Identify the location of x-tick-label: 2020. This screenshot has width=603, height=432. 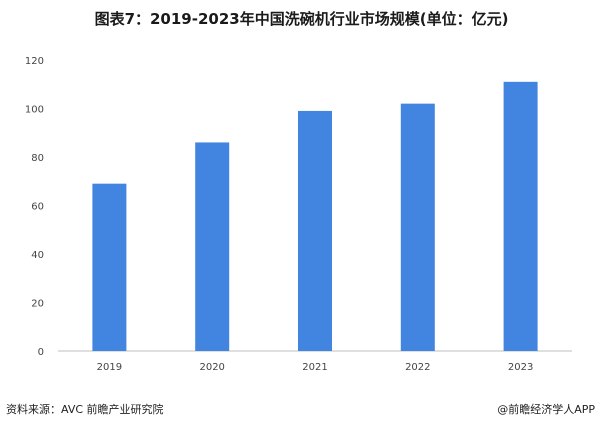
(211, 367).